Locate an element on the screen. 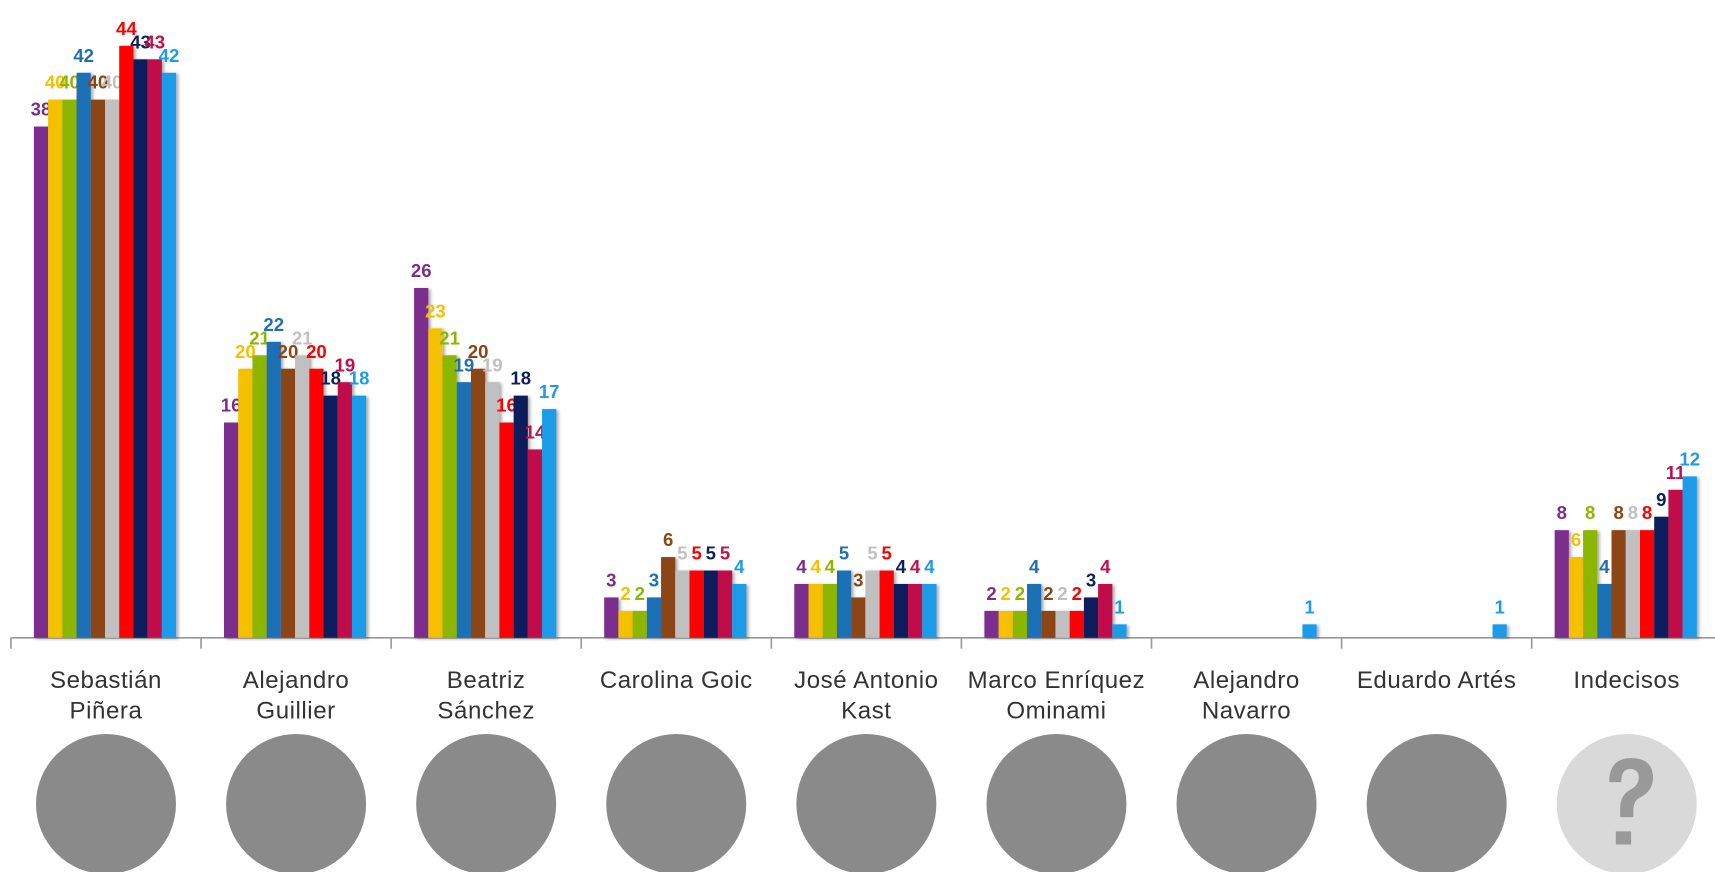  value-label: 17 is located at coordinates (549, 391).